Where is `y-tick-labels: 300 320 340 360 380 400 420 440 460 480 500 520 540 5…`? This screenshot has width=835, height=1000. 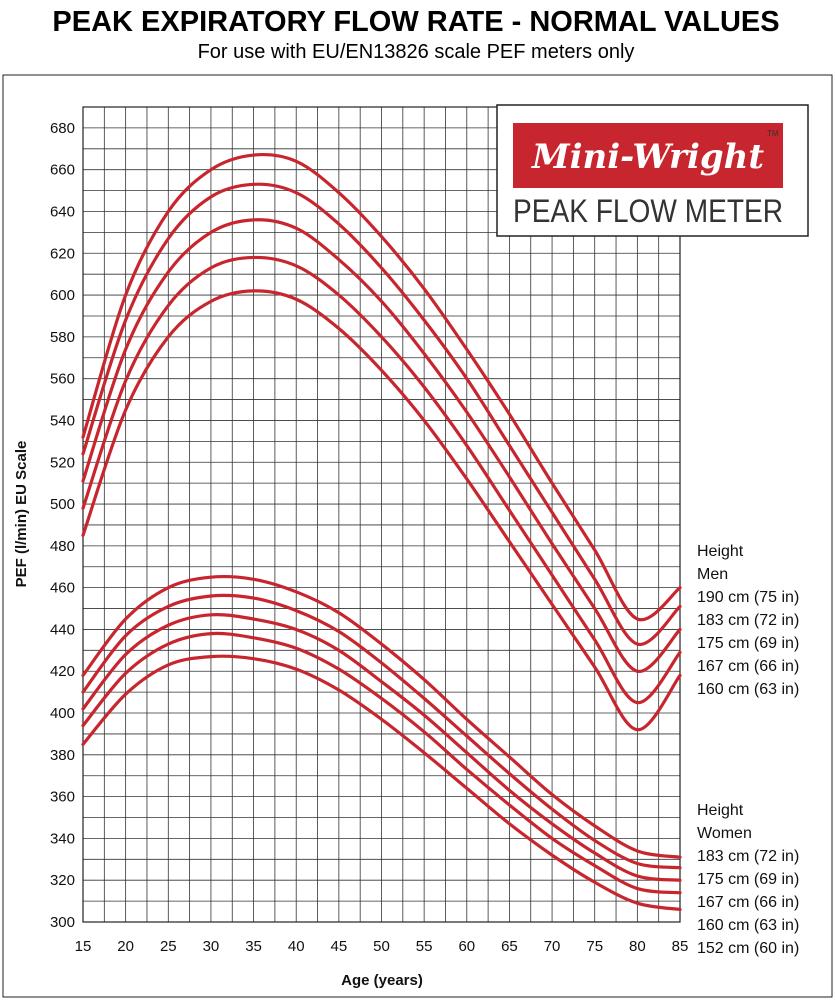
y-tick-labels: 300 320 340 360 380 400 420 440 460 480 500 520 540 5… is located at coordinates (62, 525).